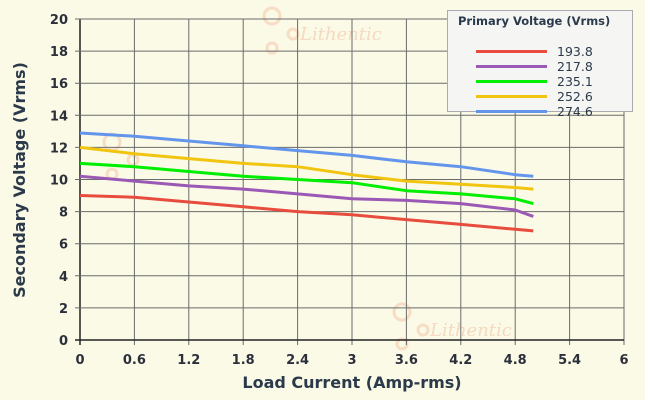  I want to click on x-tick-label: 1.8, so click(243, 360).